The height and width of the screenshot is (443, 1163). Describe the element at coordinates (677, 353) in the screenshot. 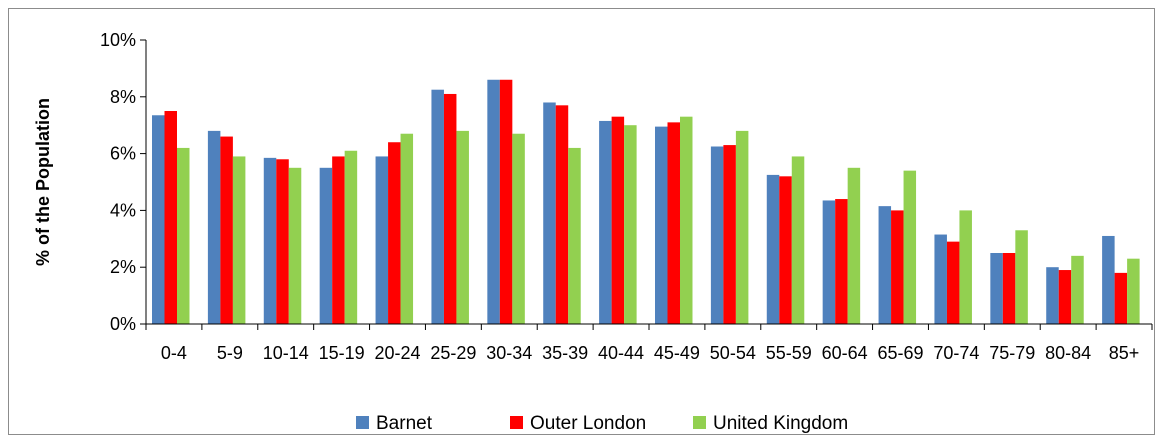

I see `x-tick-label: 45-49` at that location.